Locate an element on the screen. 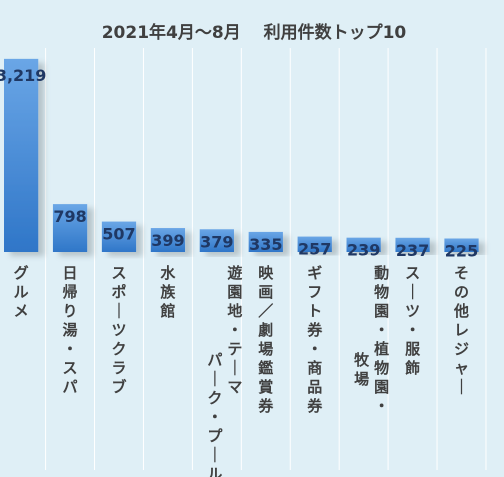 The width and height of the screenshot is (504, 477). category-label: 動物園・植物園・ is located at coordinates (381, 339).